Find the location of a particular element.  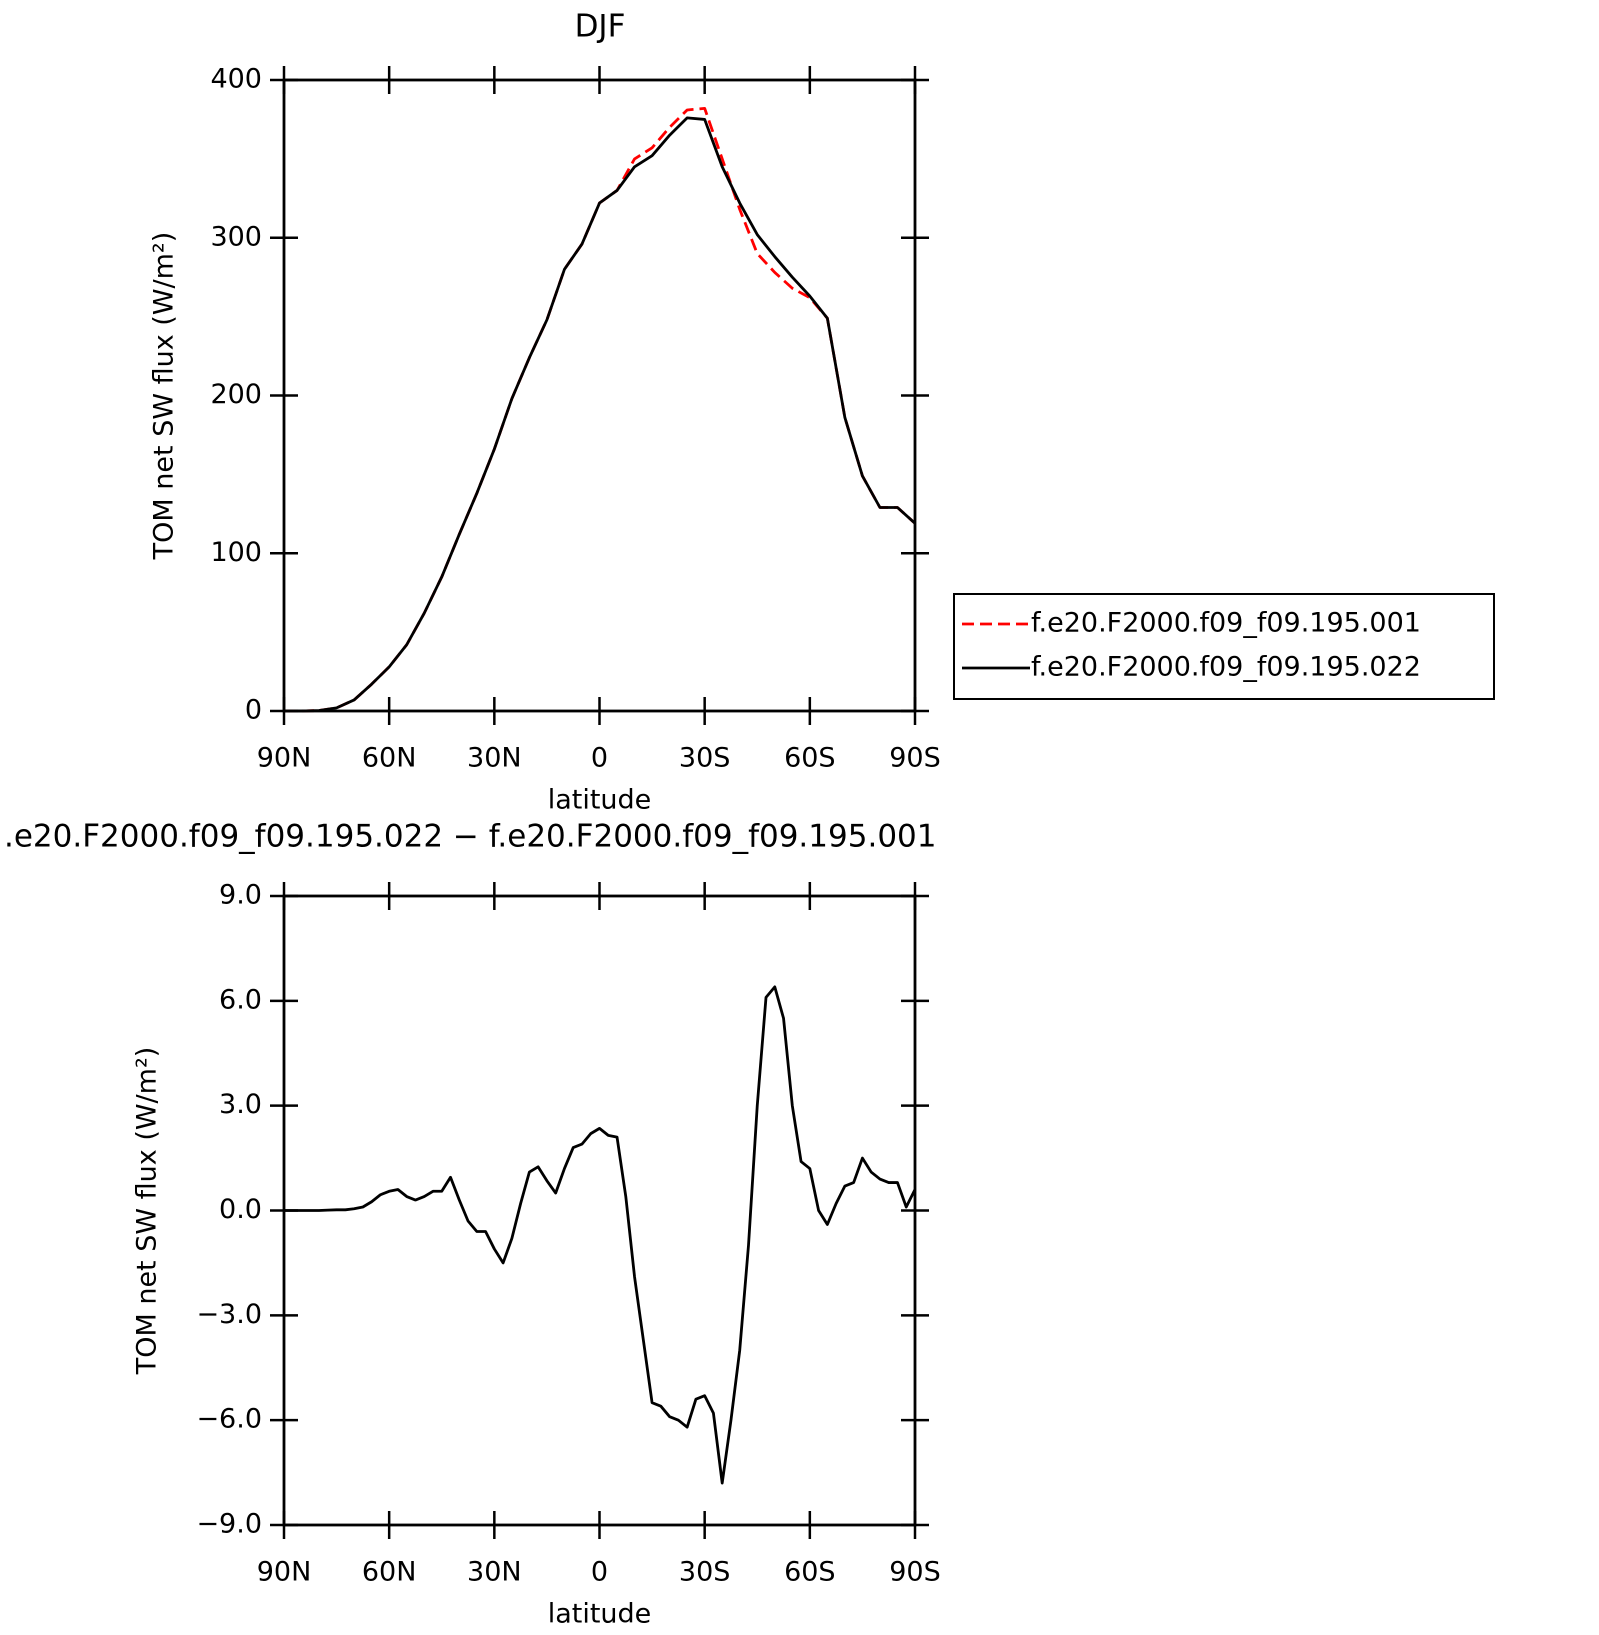

y-tick-label: 0 is located at coordinates (253, 710).